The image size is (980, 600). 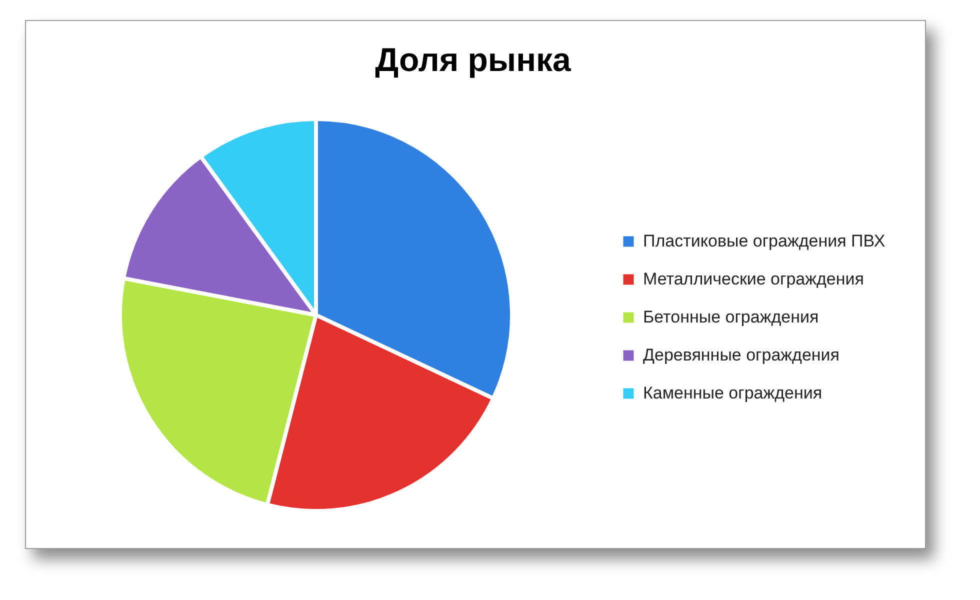 I want to click on chart-title: Доля рынка, so click(x=473, y=59).